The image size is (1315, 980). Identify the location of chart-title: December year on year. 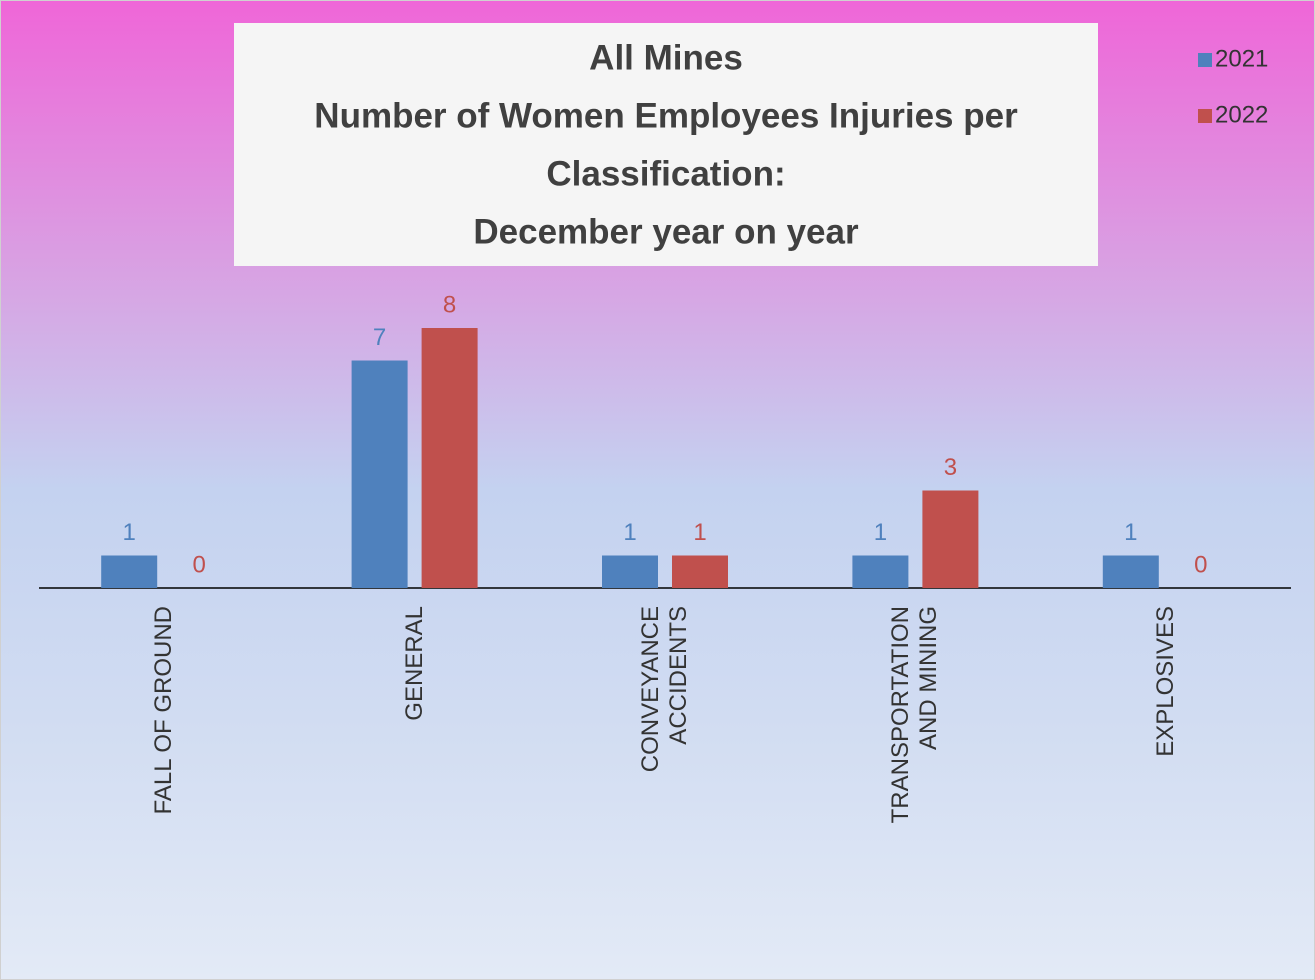
(666, 231).